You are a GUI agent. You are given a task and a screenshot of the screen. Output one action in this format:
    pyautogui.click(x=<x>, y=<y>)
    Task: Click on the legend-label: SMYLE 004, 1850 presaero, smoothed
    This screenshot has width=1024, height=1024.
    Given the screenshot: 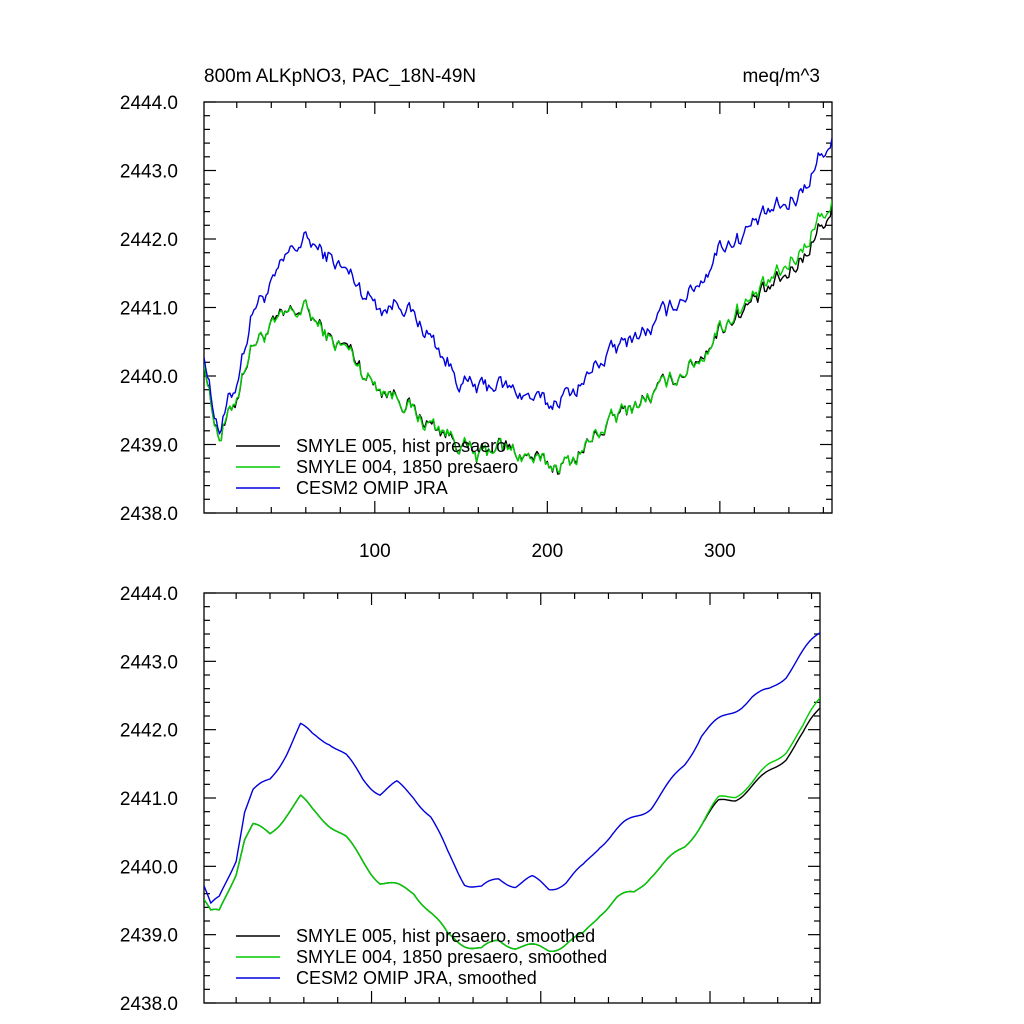 What is the action you would take?
    pyautogui.click(x=451, y=957)
    